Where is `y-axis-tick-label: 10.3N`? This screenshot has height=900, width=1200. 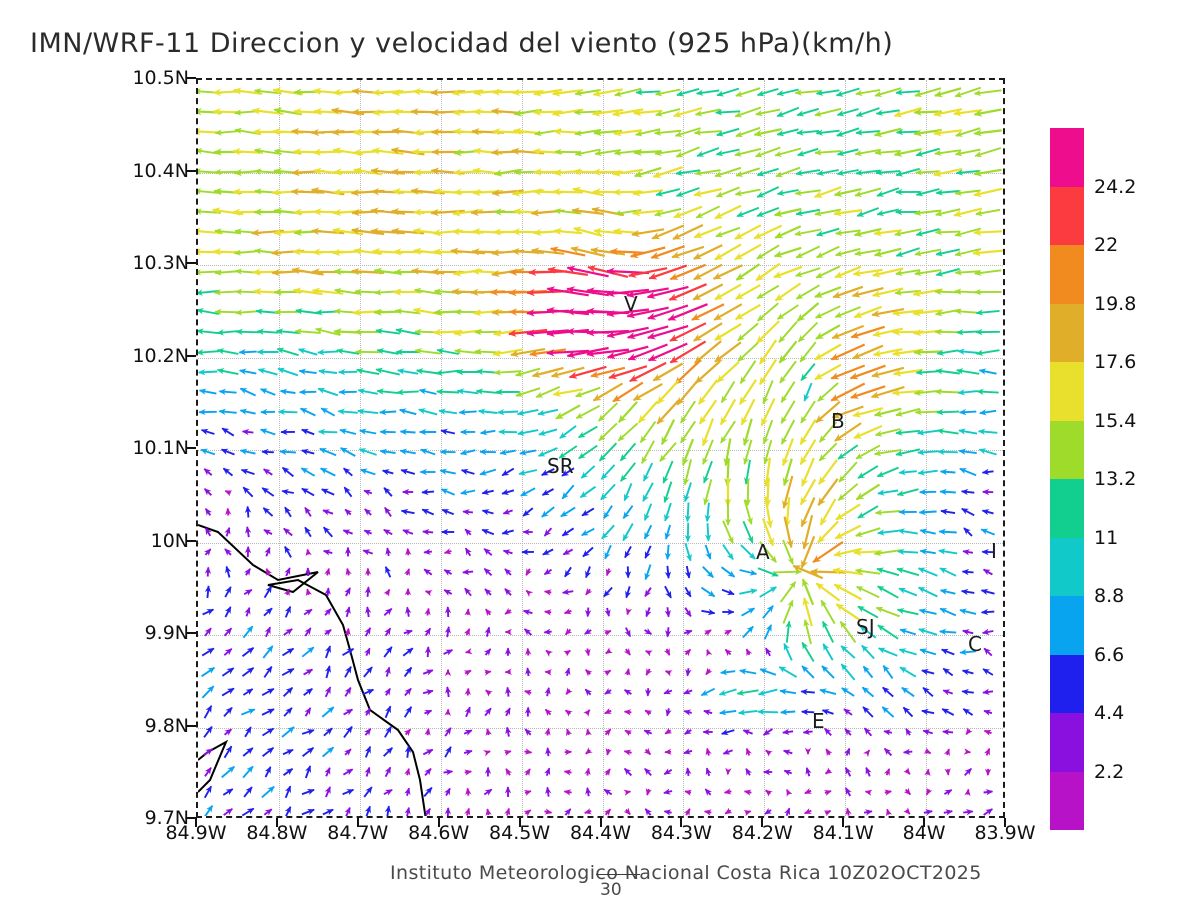
y-axis-tick-label: 10.3N is located at coordinates (160, 263).